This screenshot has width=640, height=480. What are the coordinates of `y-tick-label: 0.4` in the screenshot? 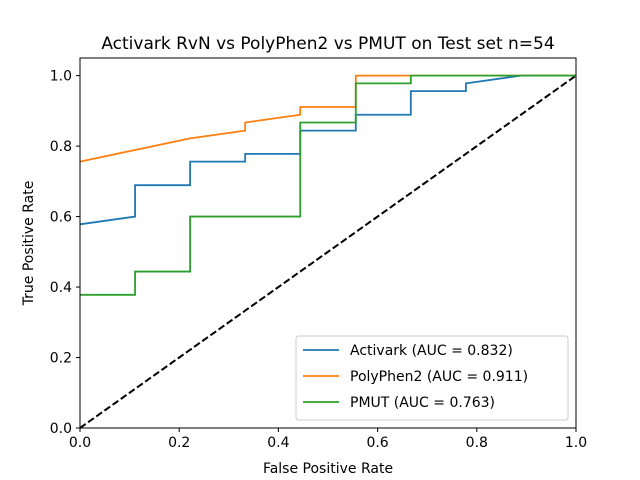 It's located at (61, 288).